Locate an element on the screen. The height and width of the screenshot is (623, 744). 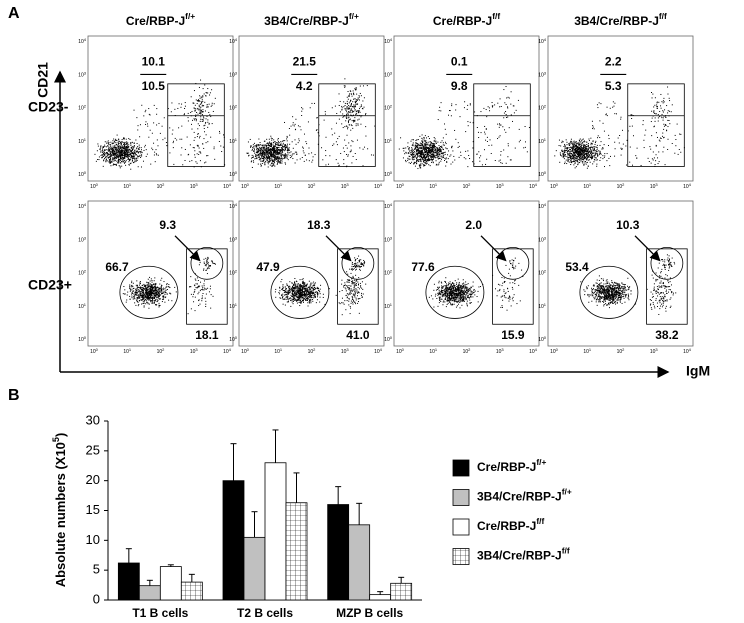
superscript: 2 is located at coordinates (163, 349).